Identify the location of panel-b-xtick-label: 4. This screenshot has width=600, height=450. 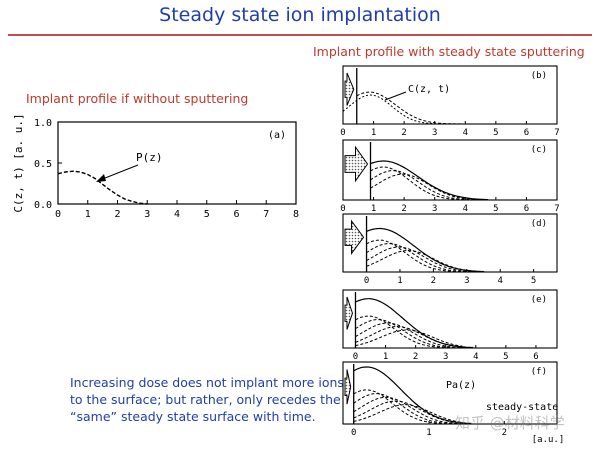
(465, 133).